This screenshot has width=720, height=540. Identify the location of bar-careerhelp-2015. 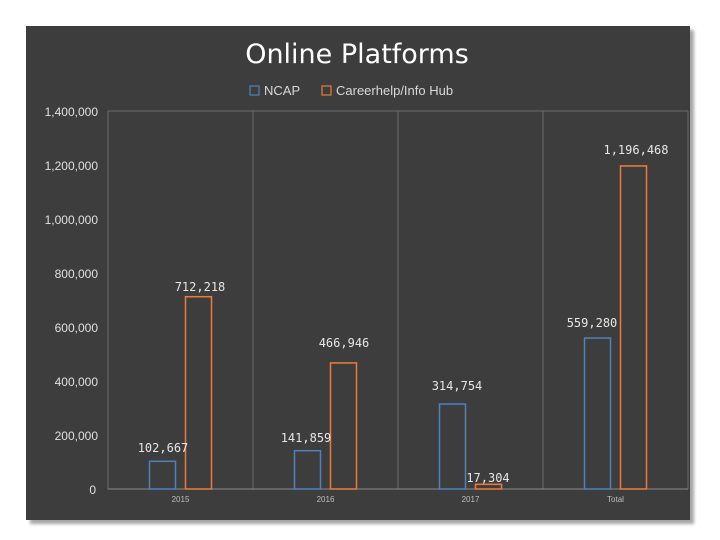
(198, 392).